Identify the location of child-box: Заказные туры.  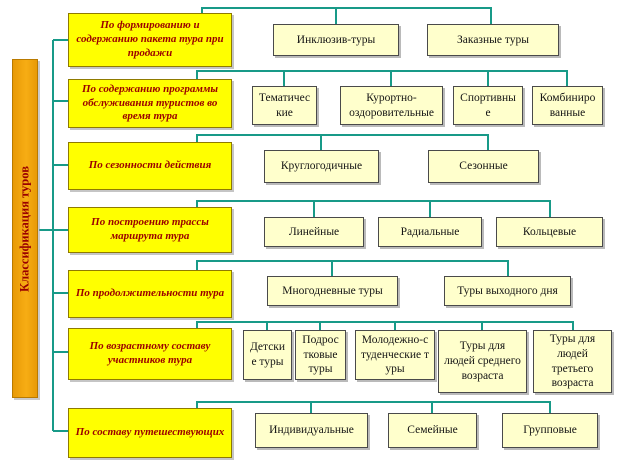
(493, 40).